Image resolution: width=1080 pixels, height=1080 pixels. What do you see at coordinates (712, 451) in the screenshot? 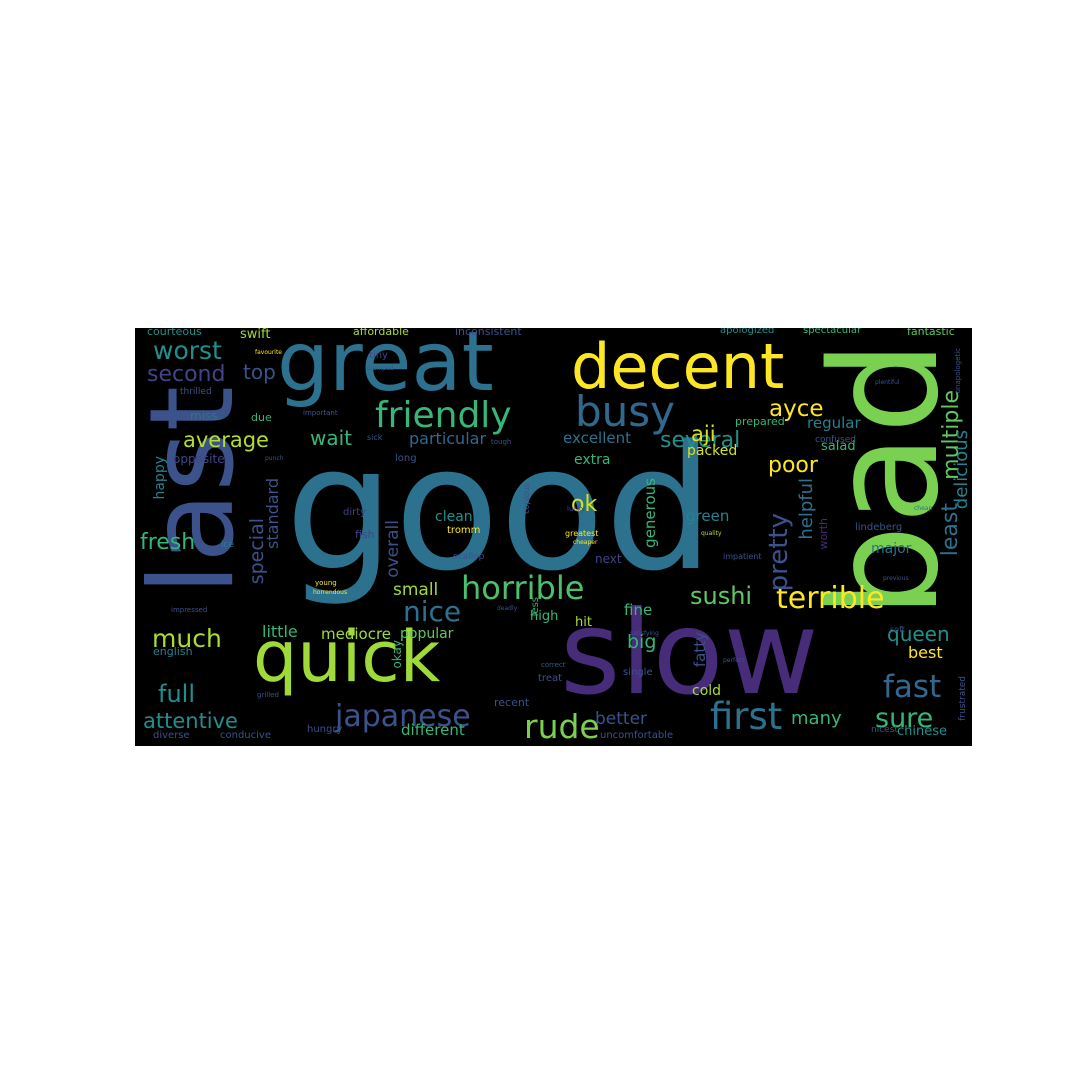
I see `word-packed: packed` at bounding box center [712, 451].